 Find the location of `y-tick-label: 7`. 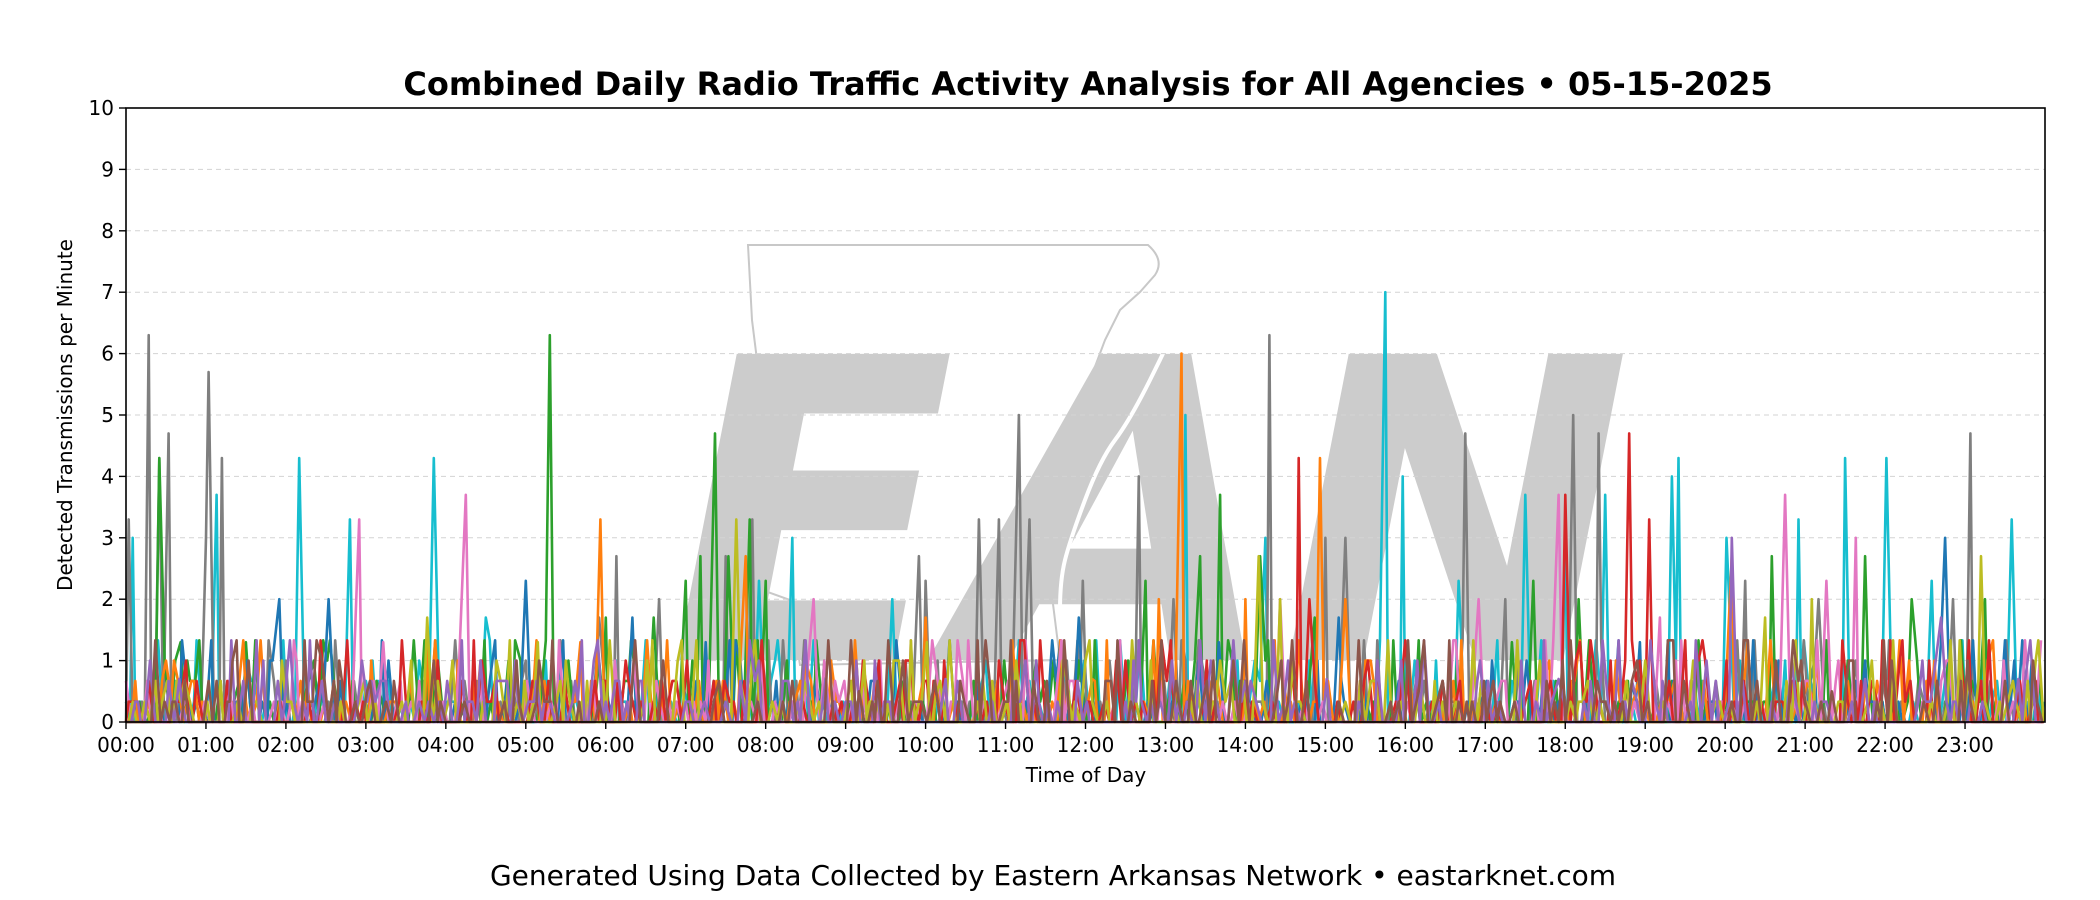

y-tick-label: 7 is located at coordinates (107, 292).